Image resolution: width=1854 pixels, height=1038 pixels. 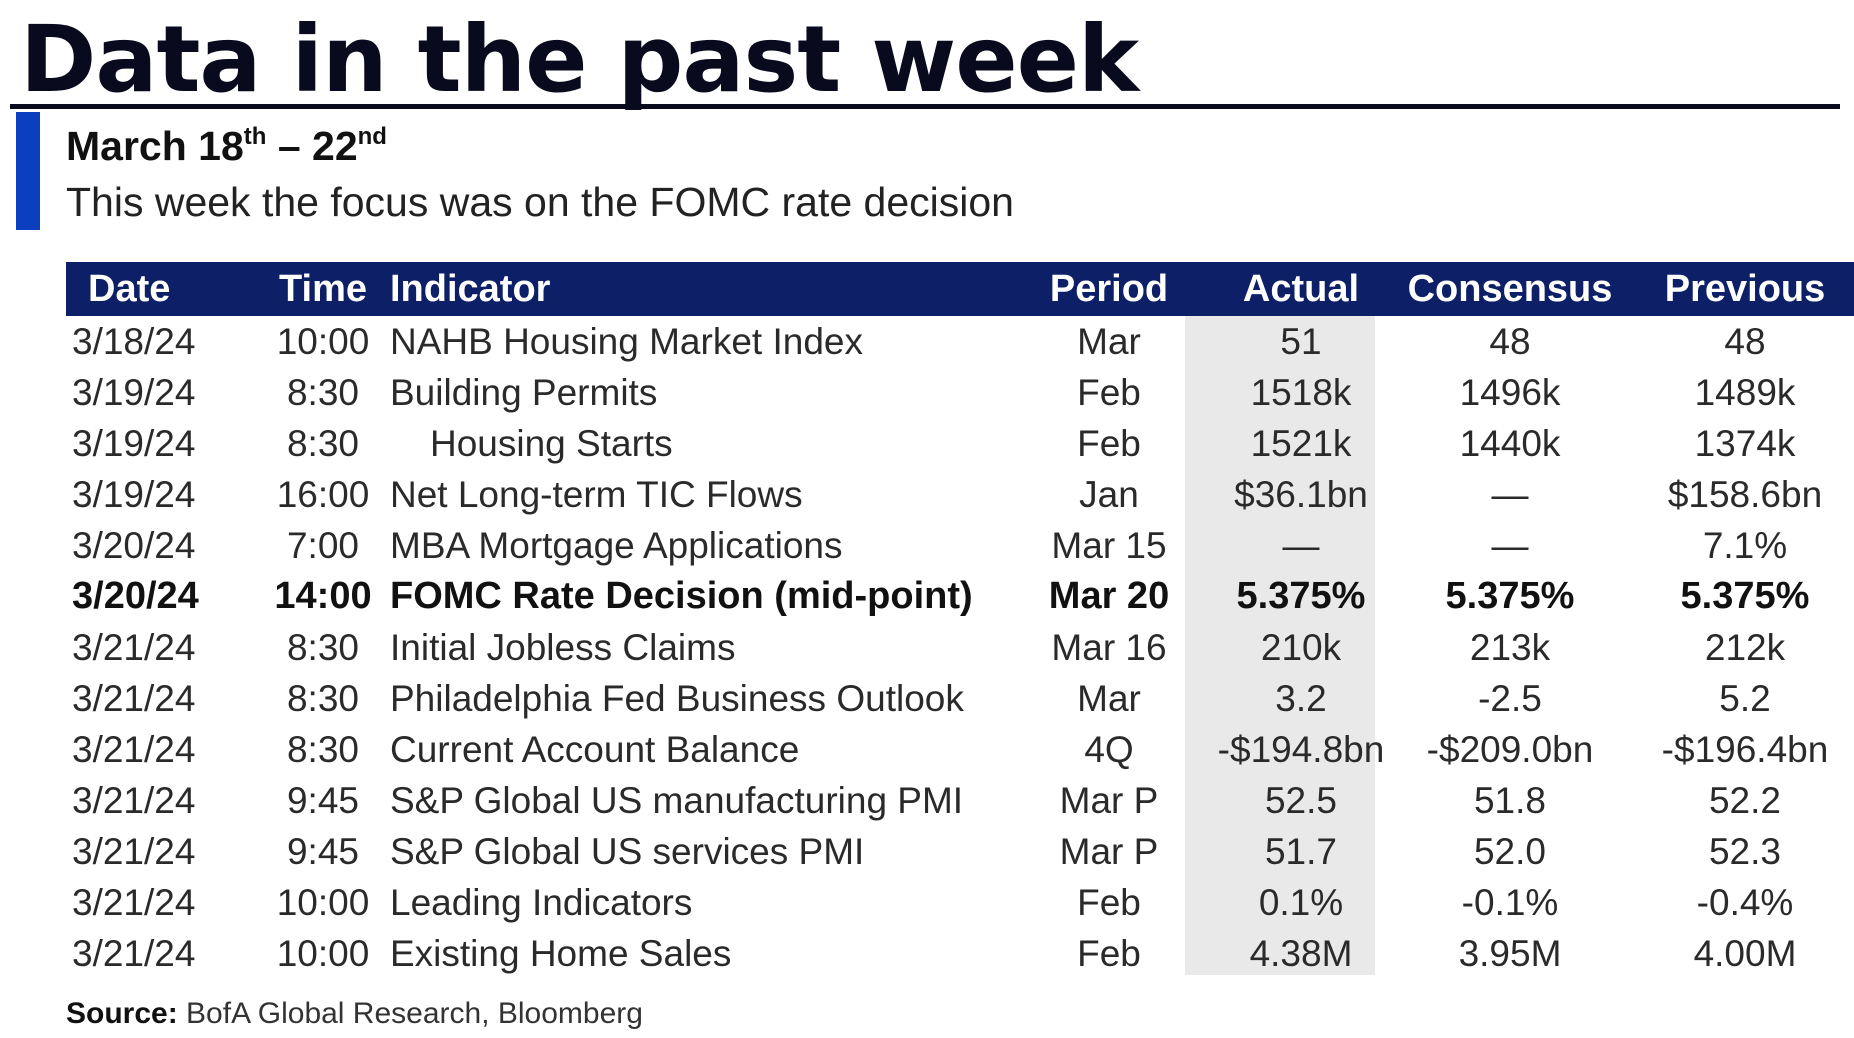 What do you see at coordinates (596, 494) in the screenshot?
I see `cell-indicator: Net Long-term TIC Flows` at bounding box center [596, 494].